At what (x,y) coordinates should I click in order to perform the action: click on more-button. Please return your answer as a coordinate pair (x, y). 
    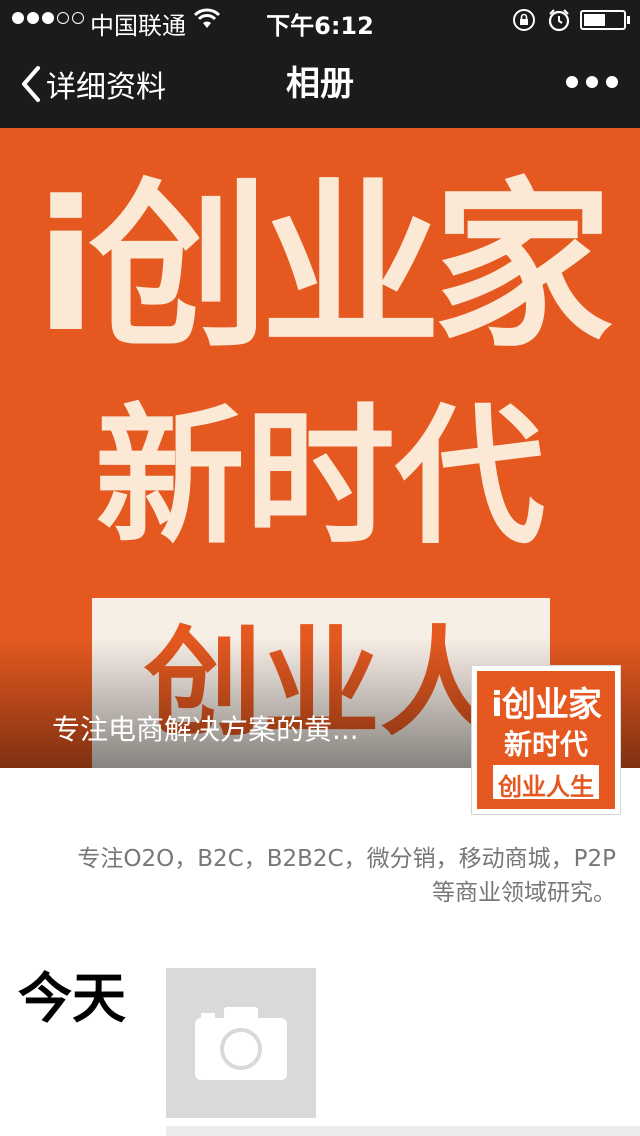
    Looking at the image, I should click on (592, 82).